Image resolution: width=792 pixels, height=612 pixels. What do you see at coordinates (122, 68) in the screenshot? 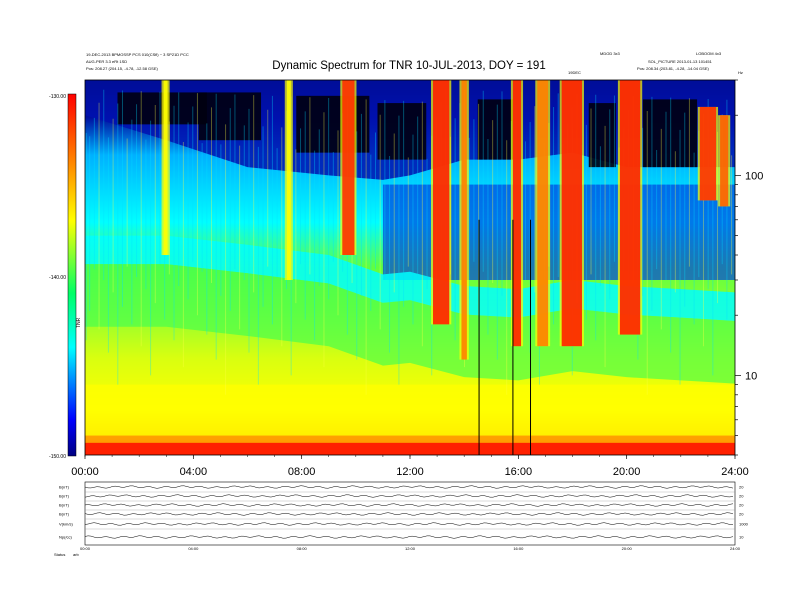
I see `header-left-line3: Pos: 208.27 (204.15, -4.78, -12.58 GSE)` at bounding box center [122, 68].